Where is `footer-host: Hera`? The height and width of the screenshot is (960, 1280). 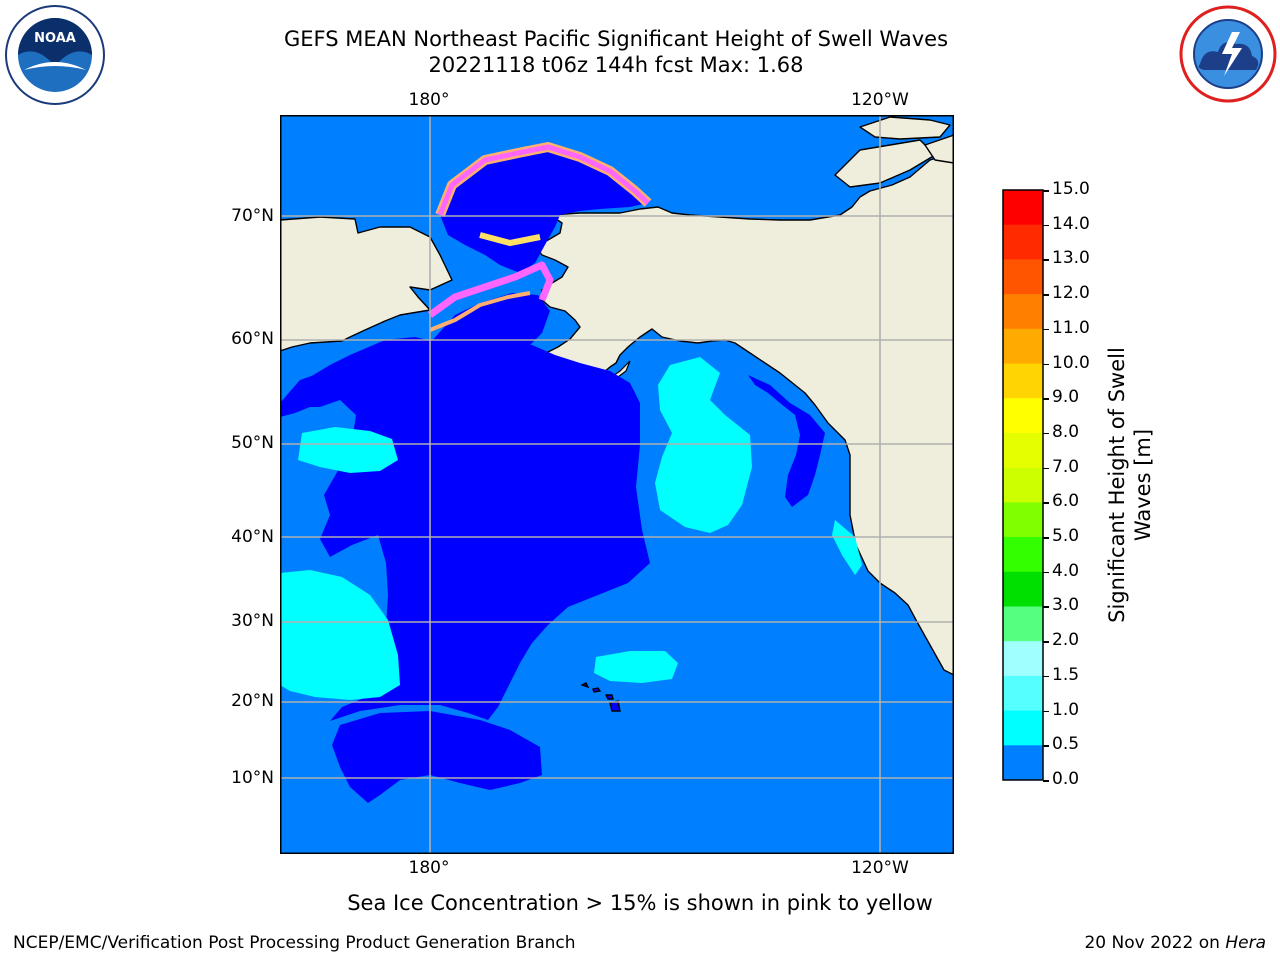 footer-host: Hera is located at coordinates (1245, 943).